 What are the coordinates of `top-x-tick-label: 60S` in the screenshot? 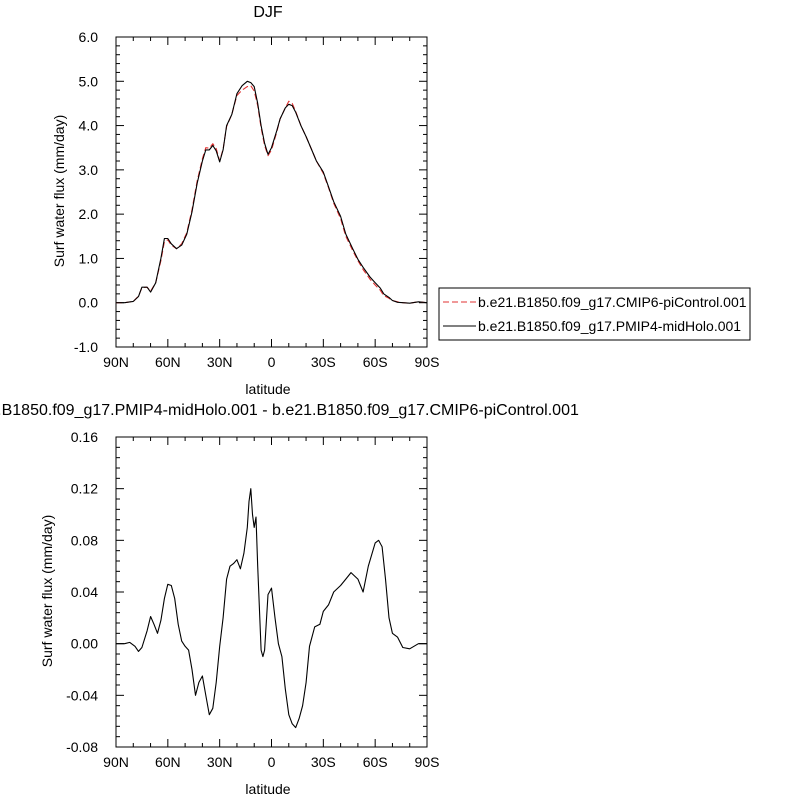 It's located at (375, 362).